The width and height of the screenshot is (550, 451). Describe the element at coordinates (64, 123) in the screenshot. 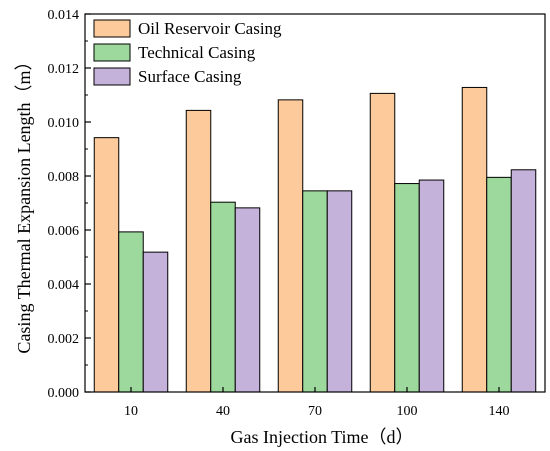

I see `y-tick-label: 0.010` at that location.